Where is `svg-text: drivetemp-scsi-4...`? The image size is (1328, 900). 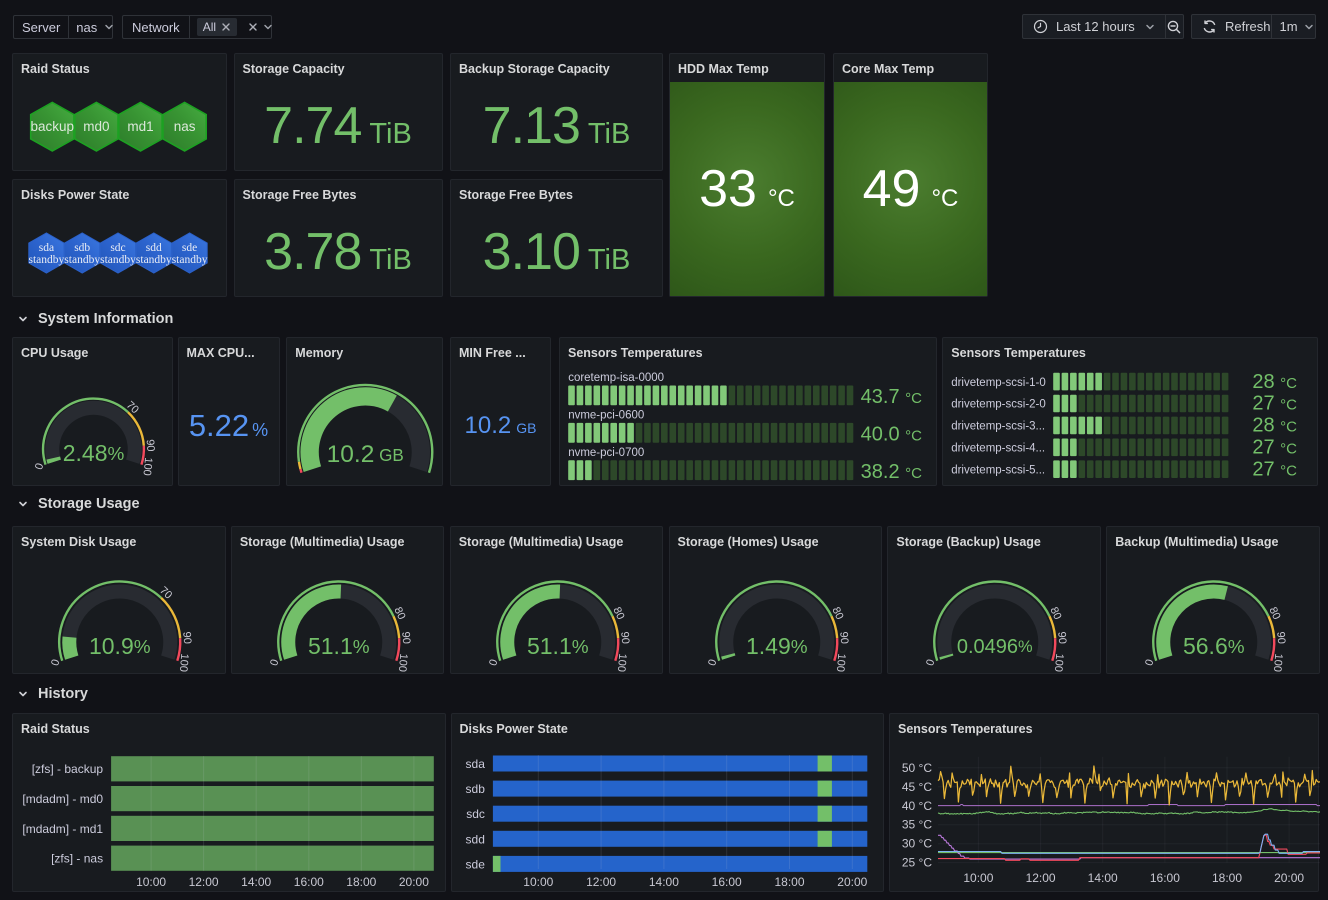 svg-text: drivetemp-scsi-4... is located at coordinates (998, 449).